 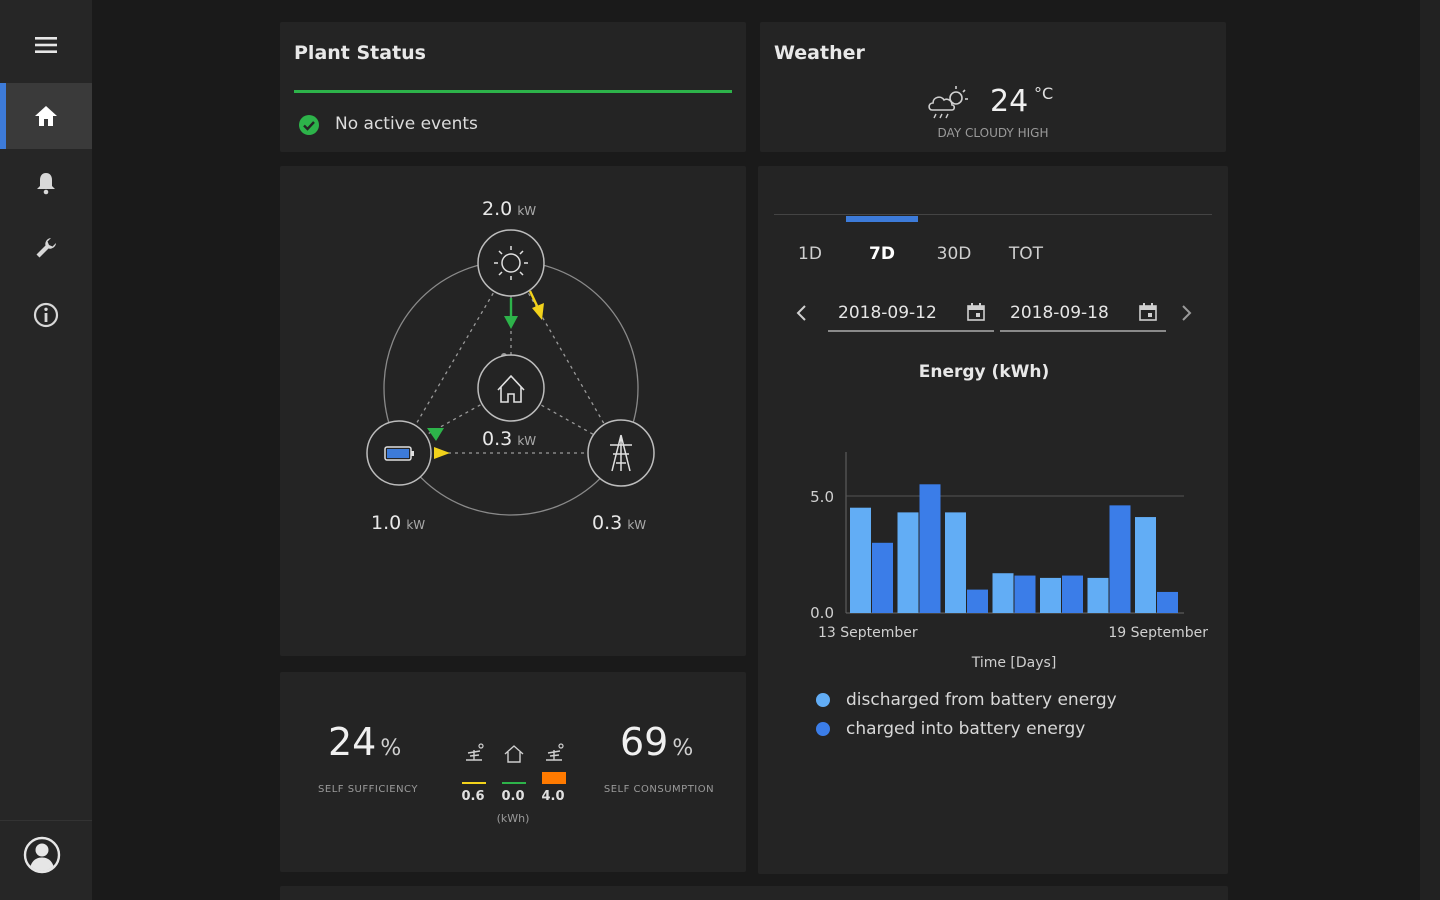 I want to click on menu-icon, so click(x=46, y=45).